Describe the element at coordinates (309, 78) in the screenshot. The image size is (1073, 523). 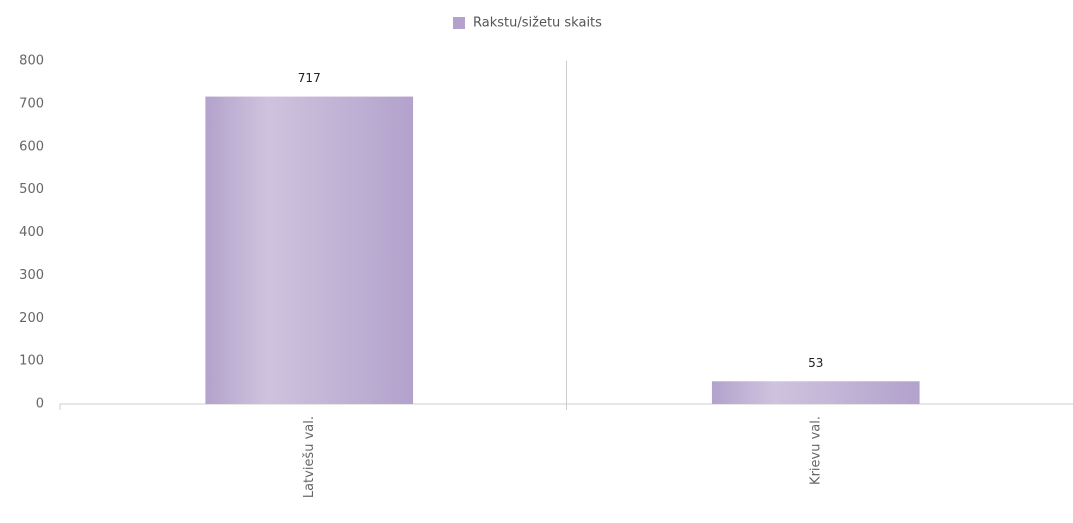
I see `value-label: 717` at that location.